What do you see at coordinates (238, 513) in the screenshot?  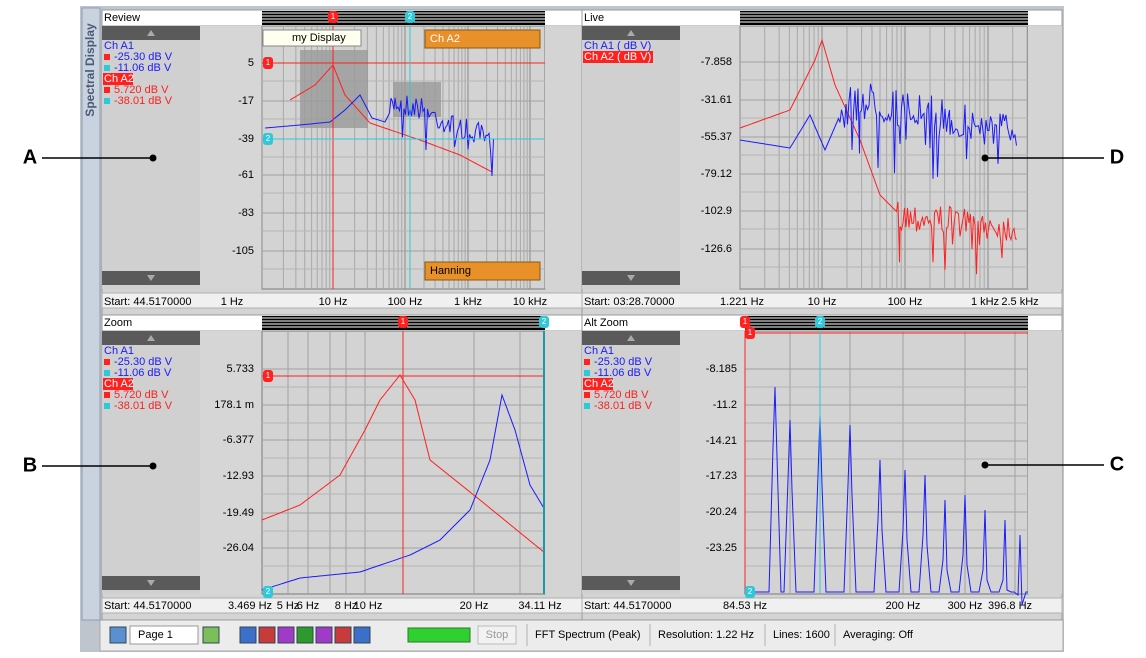 I see `y-tick-label: -19.49` at bounding box center [238, 513].